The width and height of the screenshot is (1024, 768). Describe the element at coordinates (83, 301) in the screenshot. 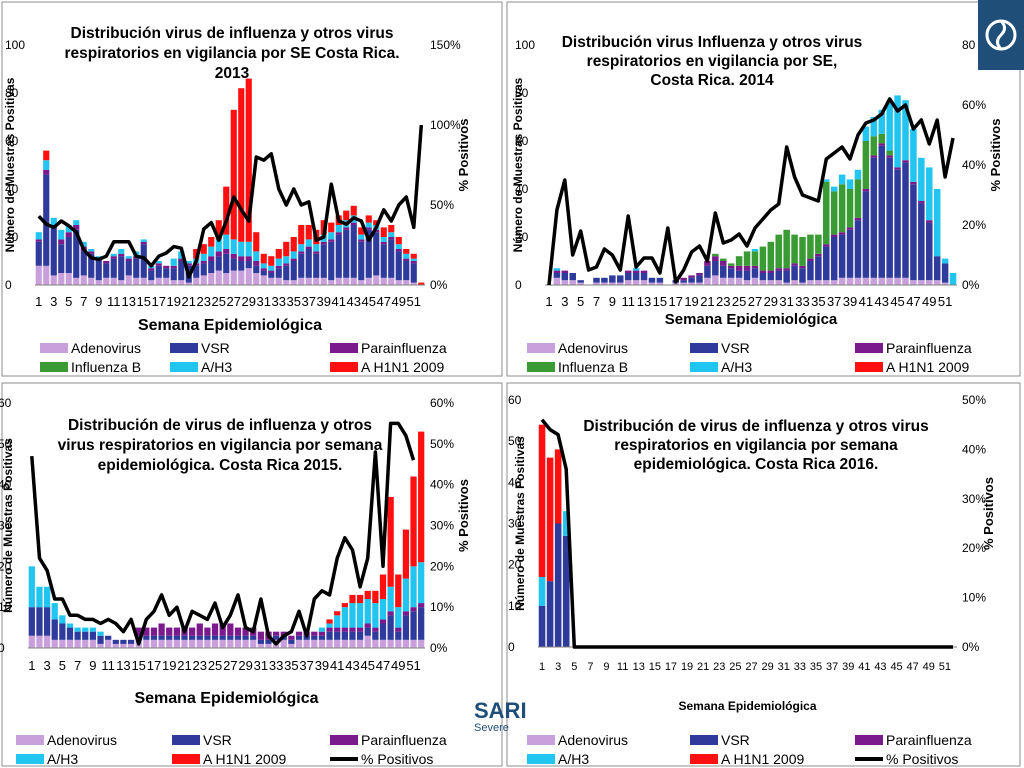

I see `x-tick-label: 7` at that location.